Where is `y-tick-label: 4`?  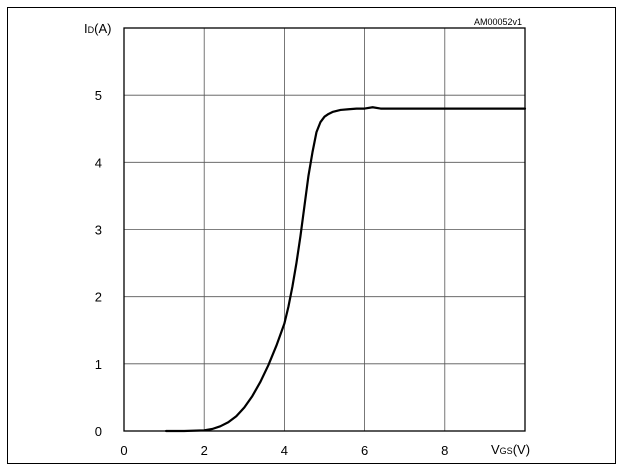
y-tick-label: 4 is located at coordinates (98, 162).